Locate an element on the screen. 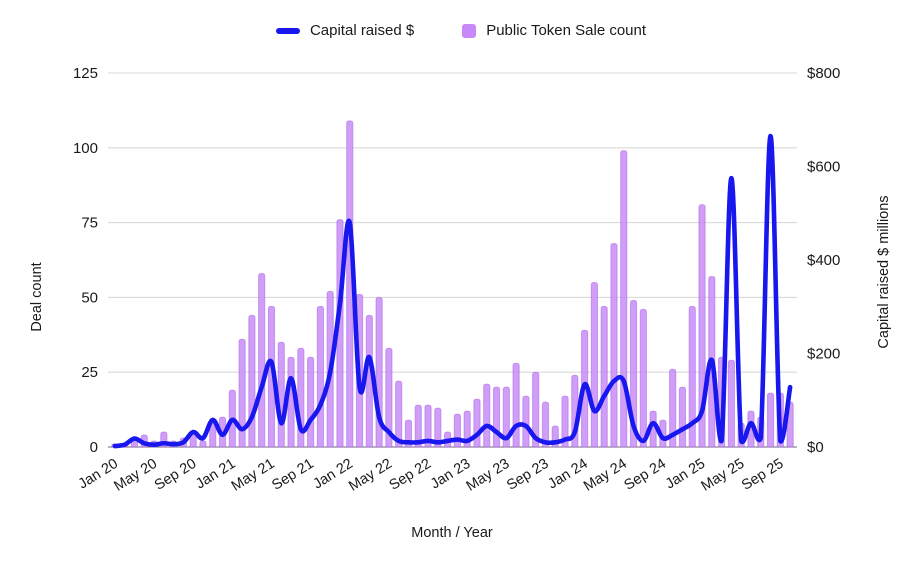 This screenshot has width=922, height=570. x-axis-title: Month / Year is located at coordinates (452, 533).